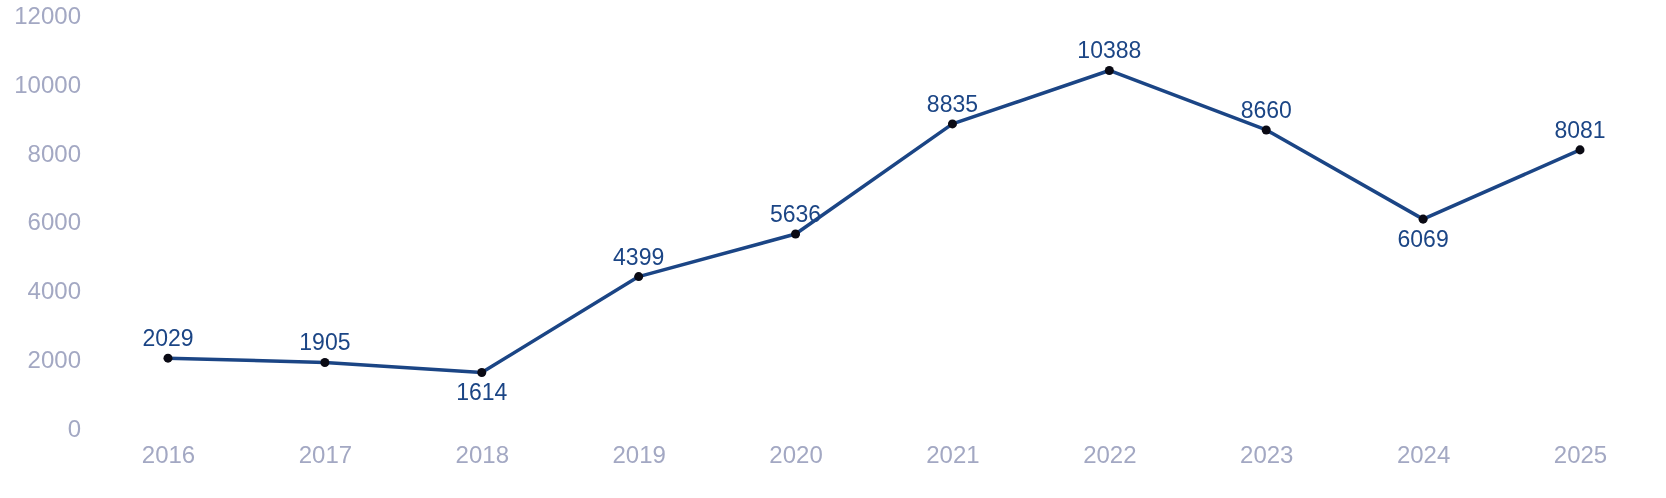  I want to click on data-label: 2029, so click(168, 338).